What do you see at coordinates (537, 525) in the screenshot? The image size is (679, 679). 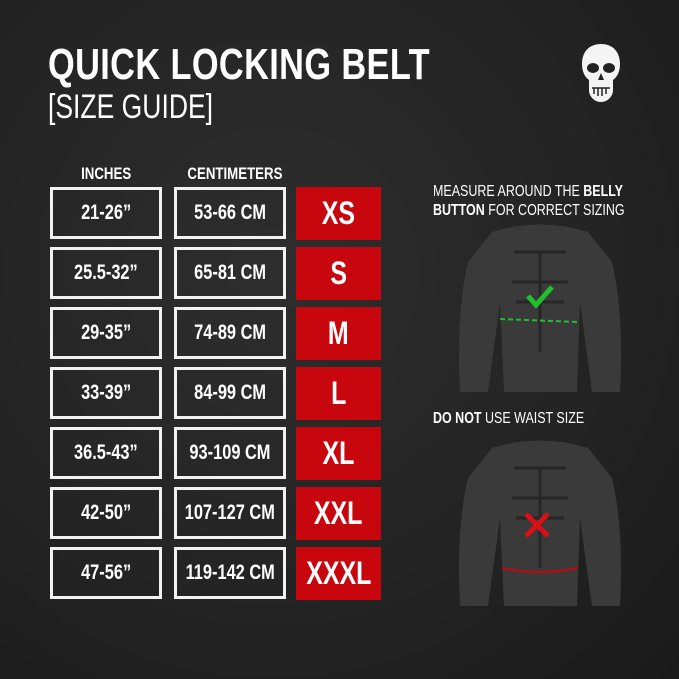 I see `x-icon` at bounding box center [537, 525].